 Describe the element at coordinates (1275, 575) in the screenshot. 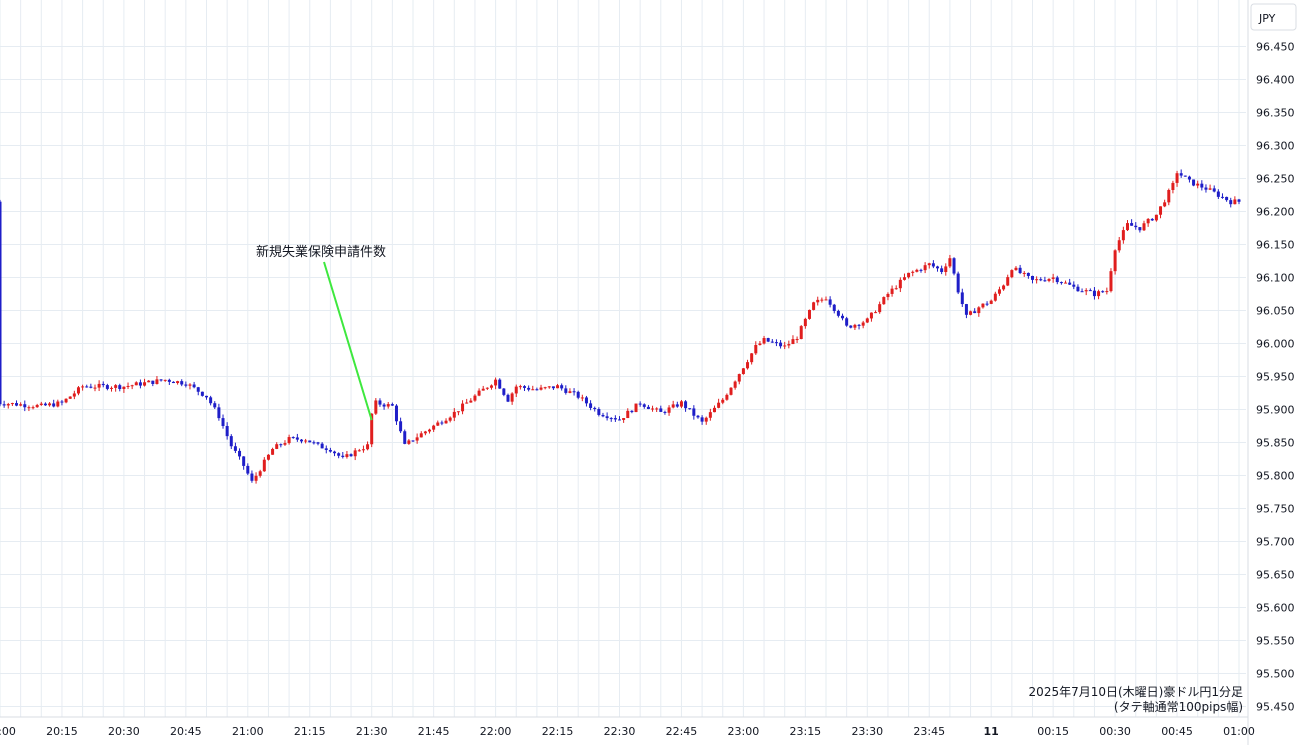

I see `price-tick-label: 95.650` at that location.